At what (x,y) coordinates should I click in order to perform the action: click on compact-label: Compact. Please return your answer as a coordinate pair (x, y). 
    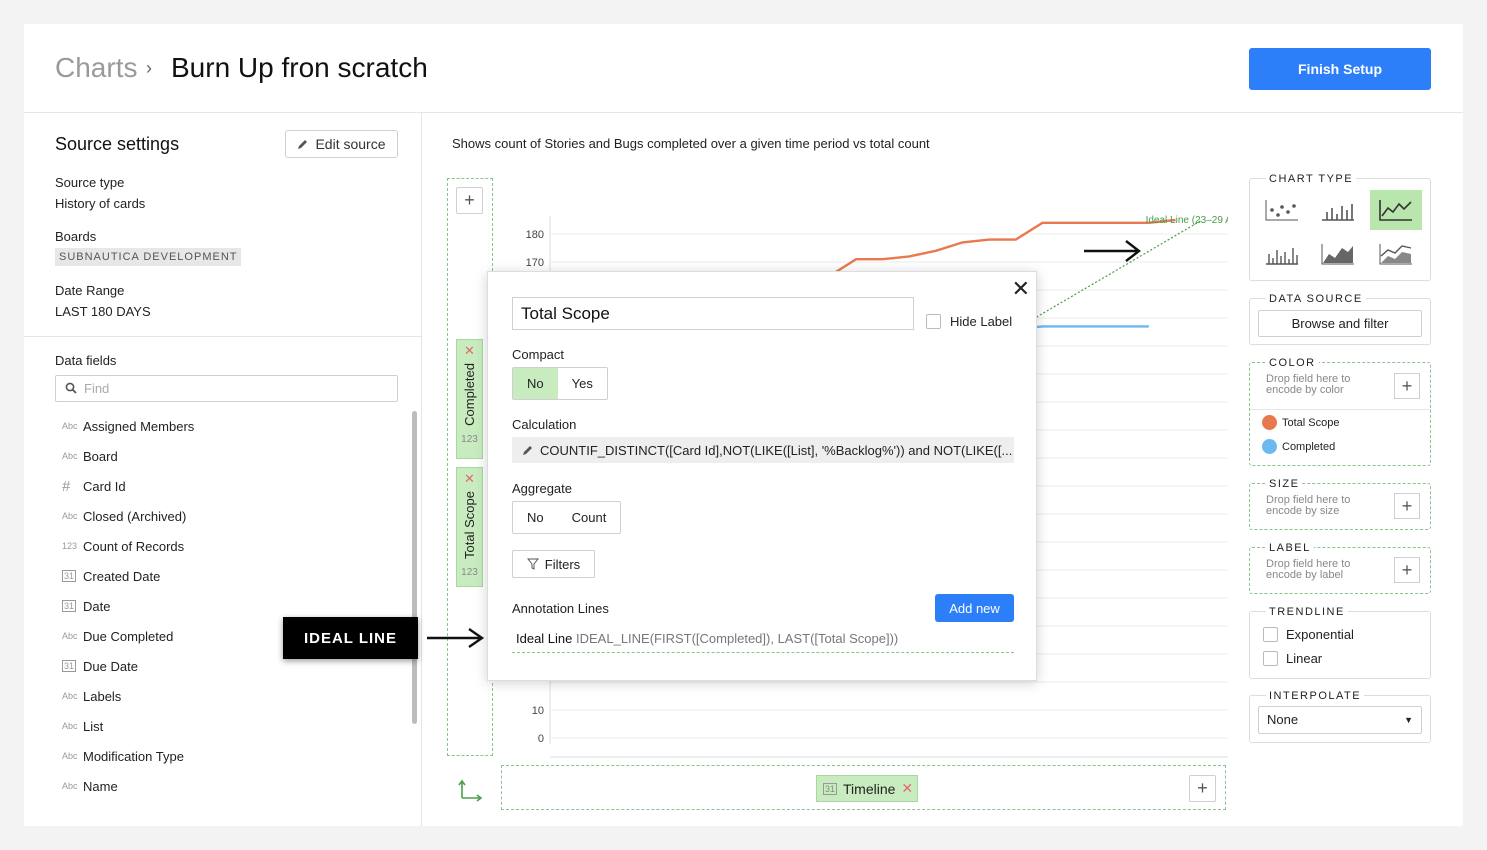
    Looking at the image, I should click on (538, 354).